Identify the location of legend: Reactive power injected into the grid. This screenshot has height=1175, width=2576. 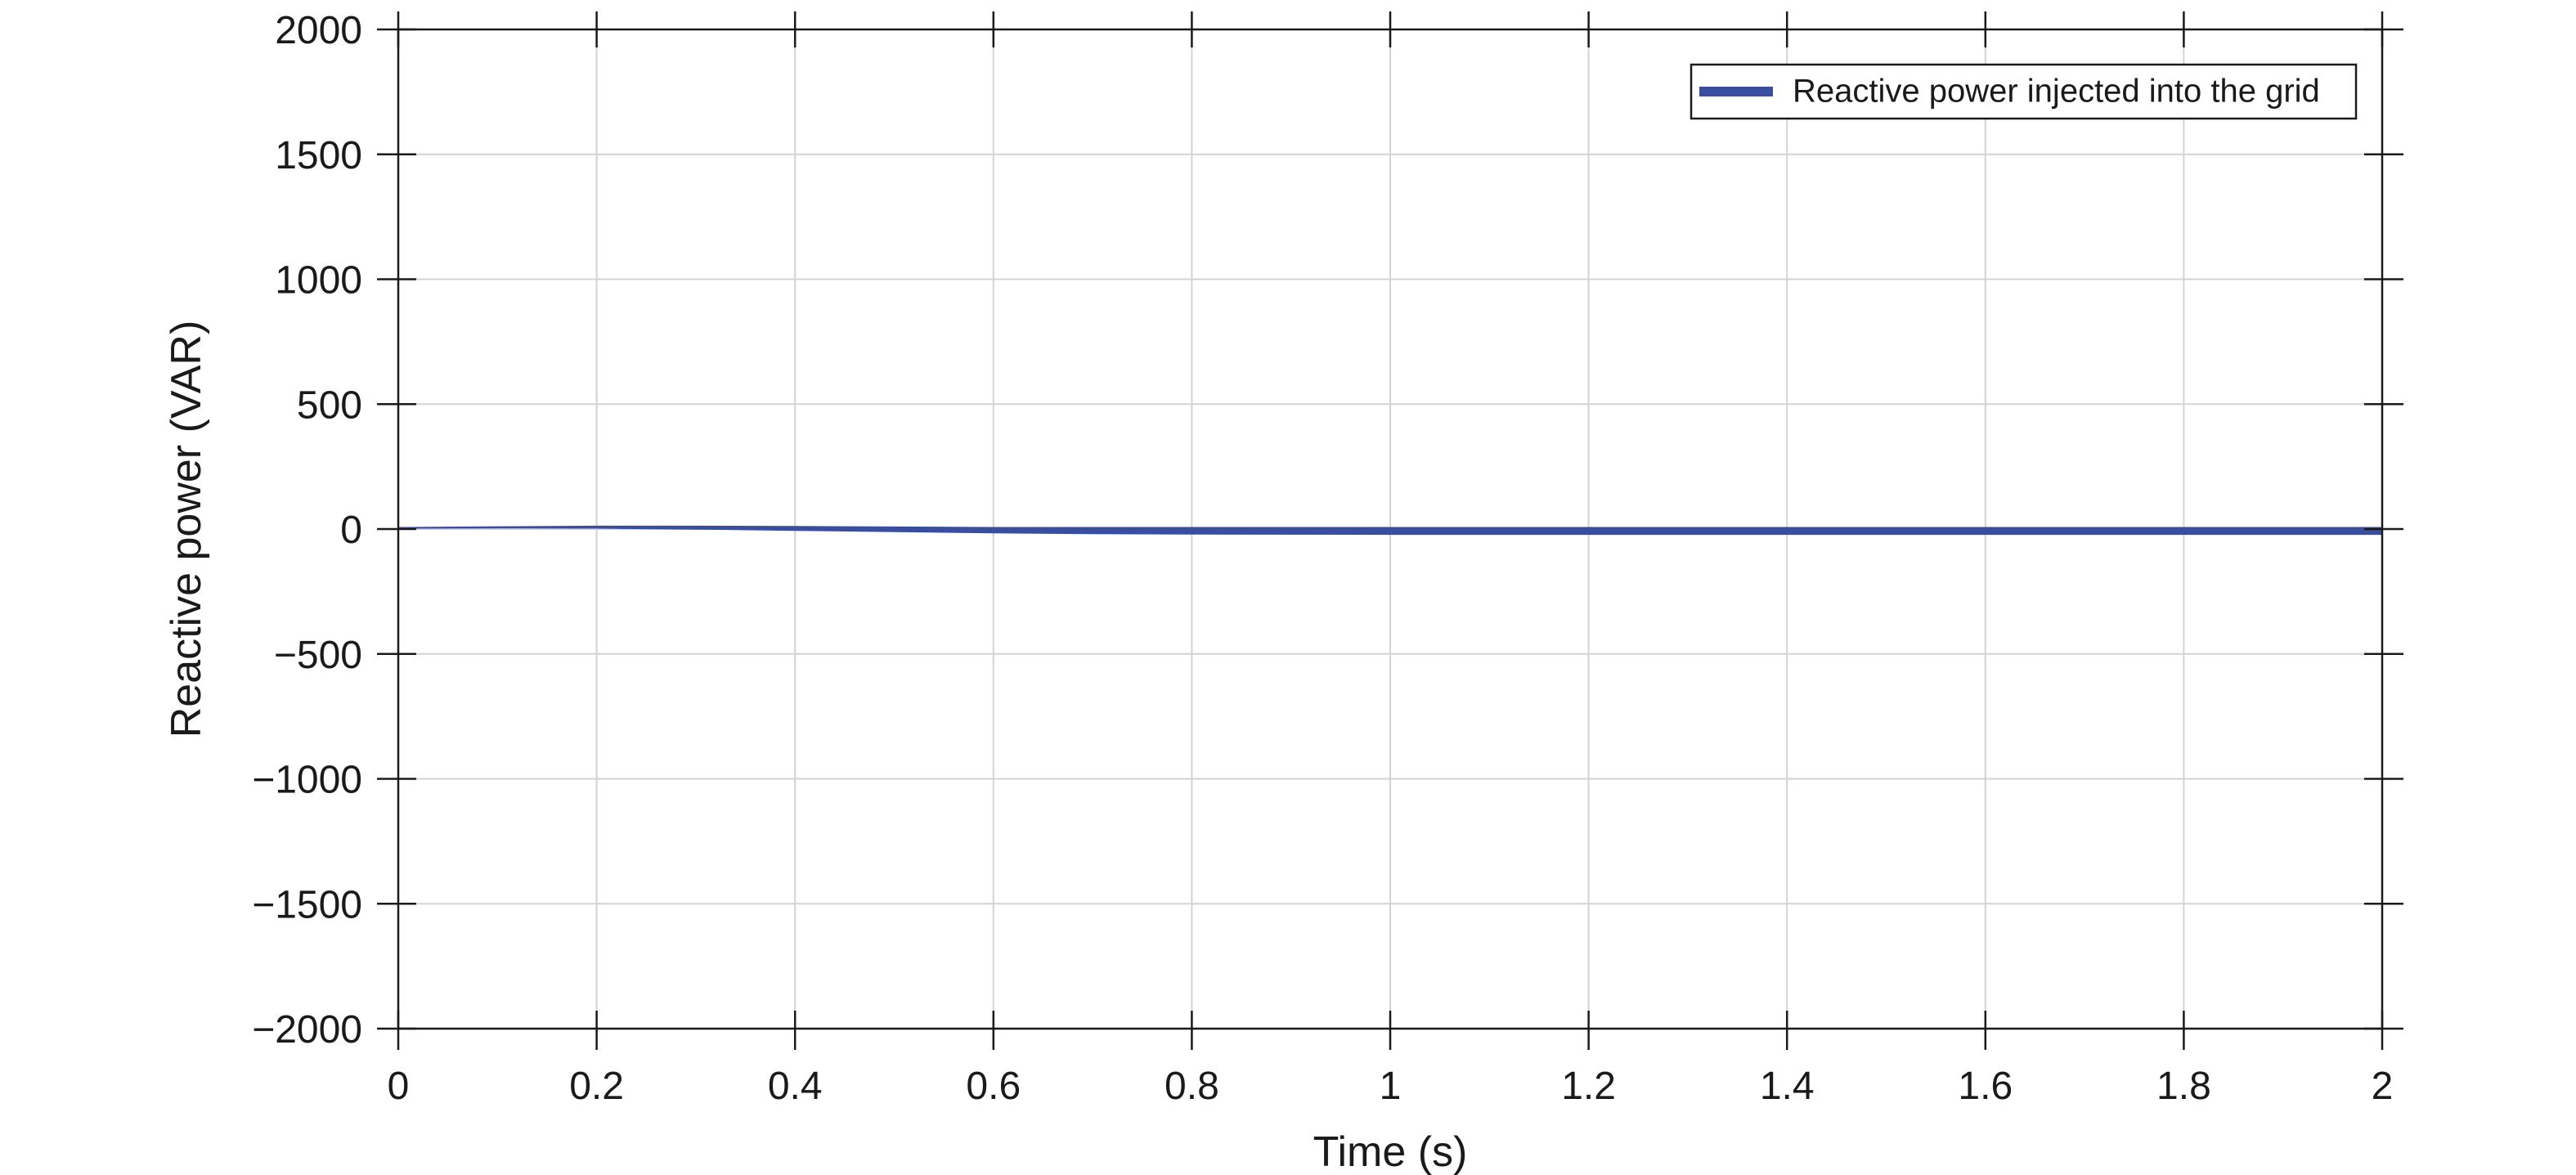
(2024, 91).